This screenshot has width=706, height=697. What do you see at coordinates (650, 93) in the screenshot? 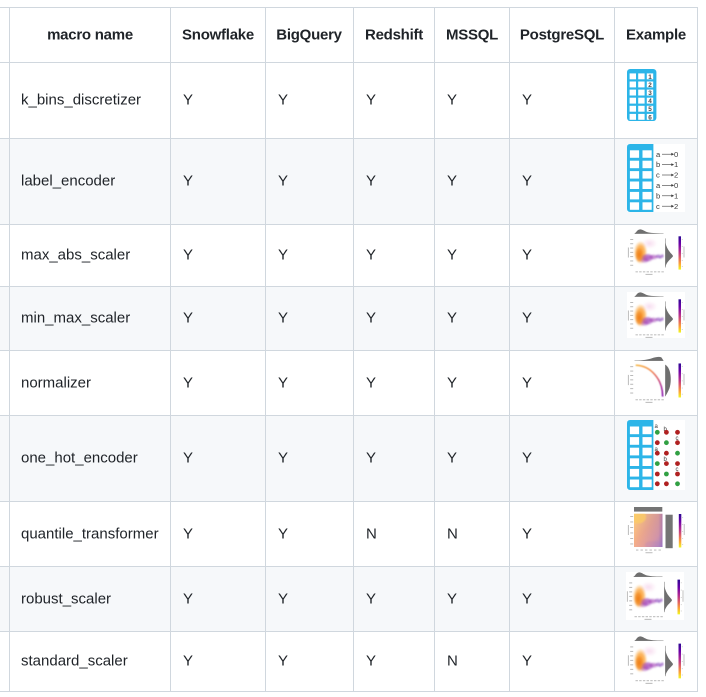
I see `svg-text: 3` at bounding box center [650, 93].